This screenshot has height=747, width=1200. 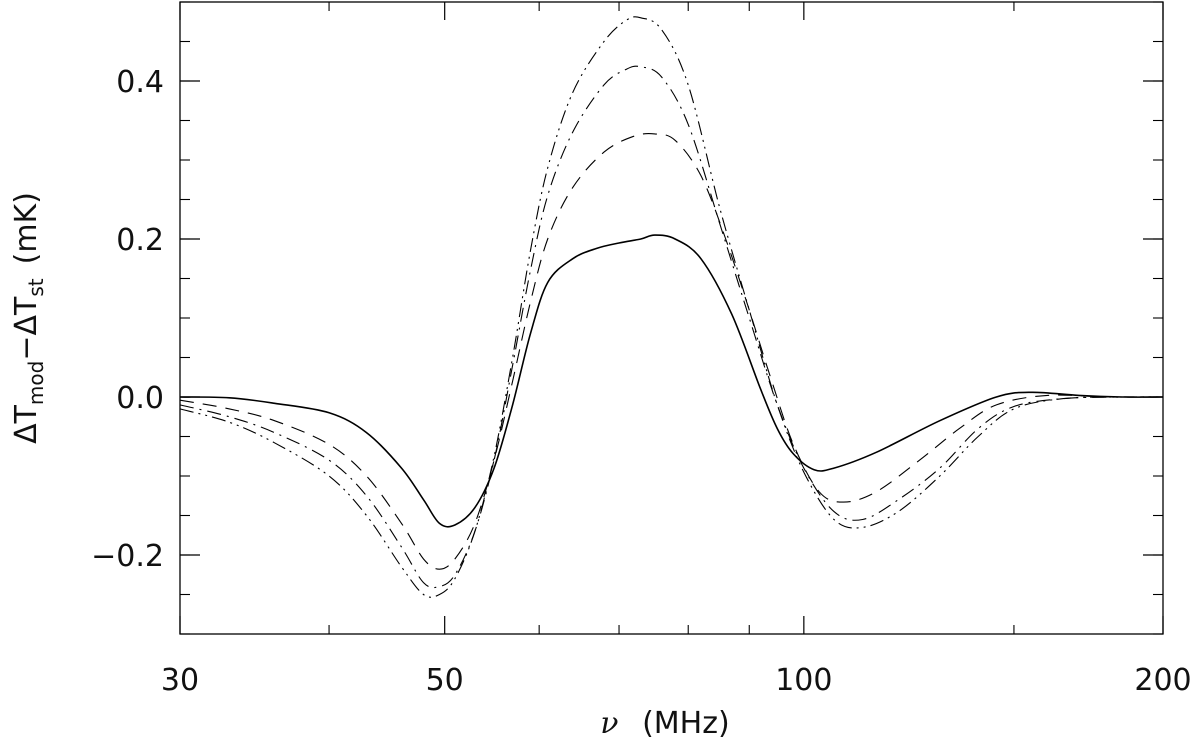 What do you see at coordinates (26, 433) in the screenshot?
I see `y-label-delta-1: Δ` at bounding box center [26, 433].